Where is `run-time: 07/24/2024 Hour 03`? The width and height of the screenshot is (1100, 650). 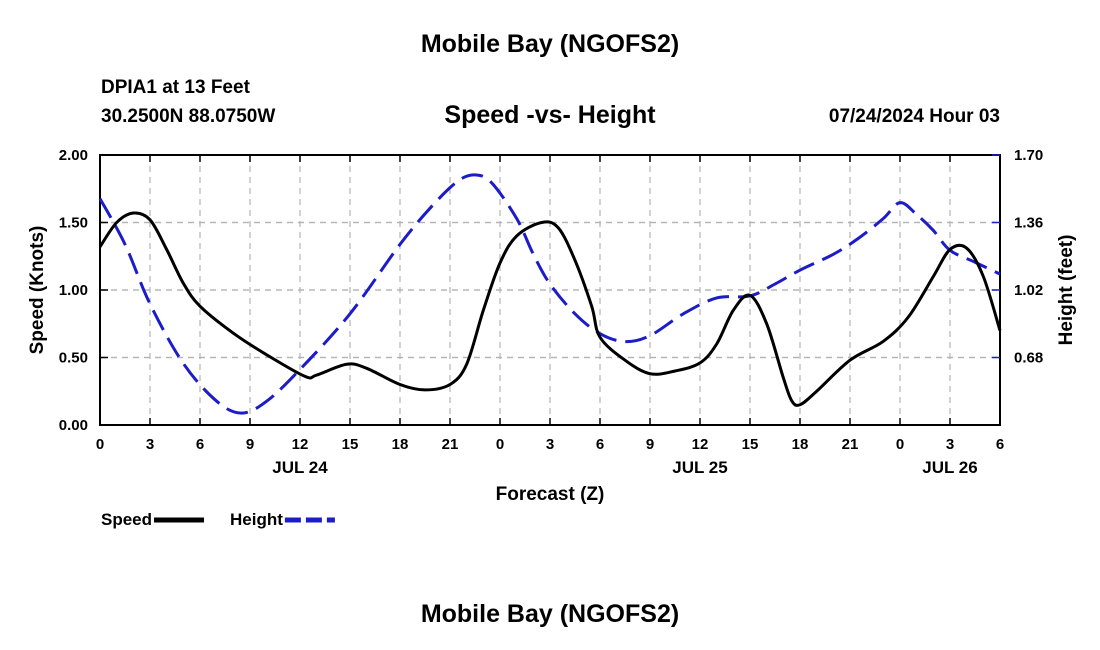 run-time: 07/24/2024 Hour 03 is located at coordinates (914, 116).